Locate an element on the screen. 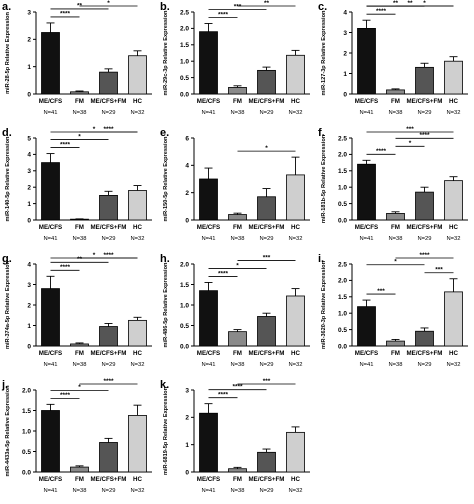  y-tick-label: 0 is located at coordinates (187, 472).